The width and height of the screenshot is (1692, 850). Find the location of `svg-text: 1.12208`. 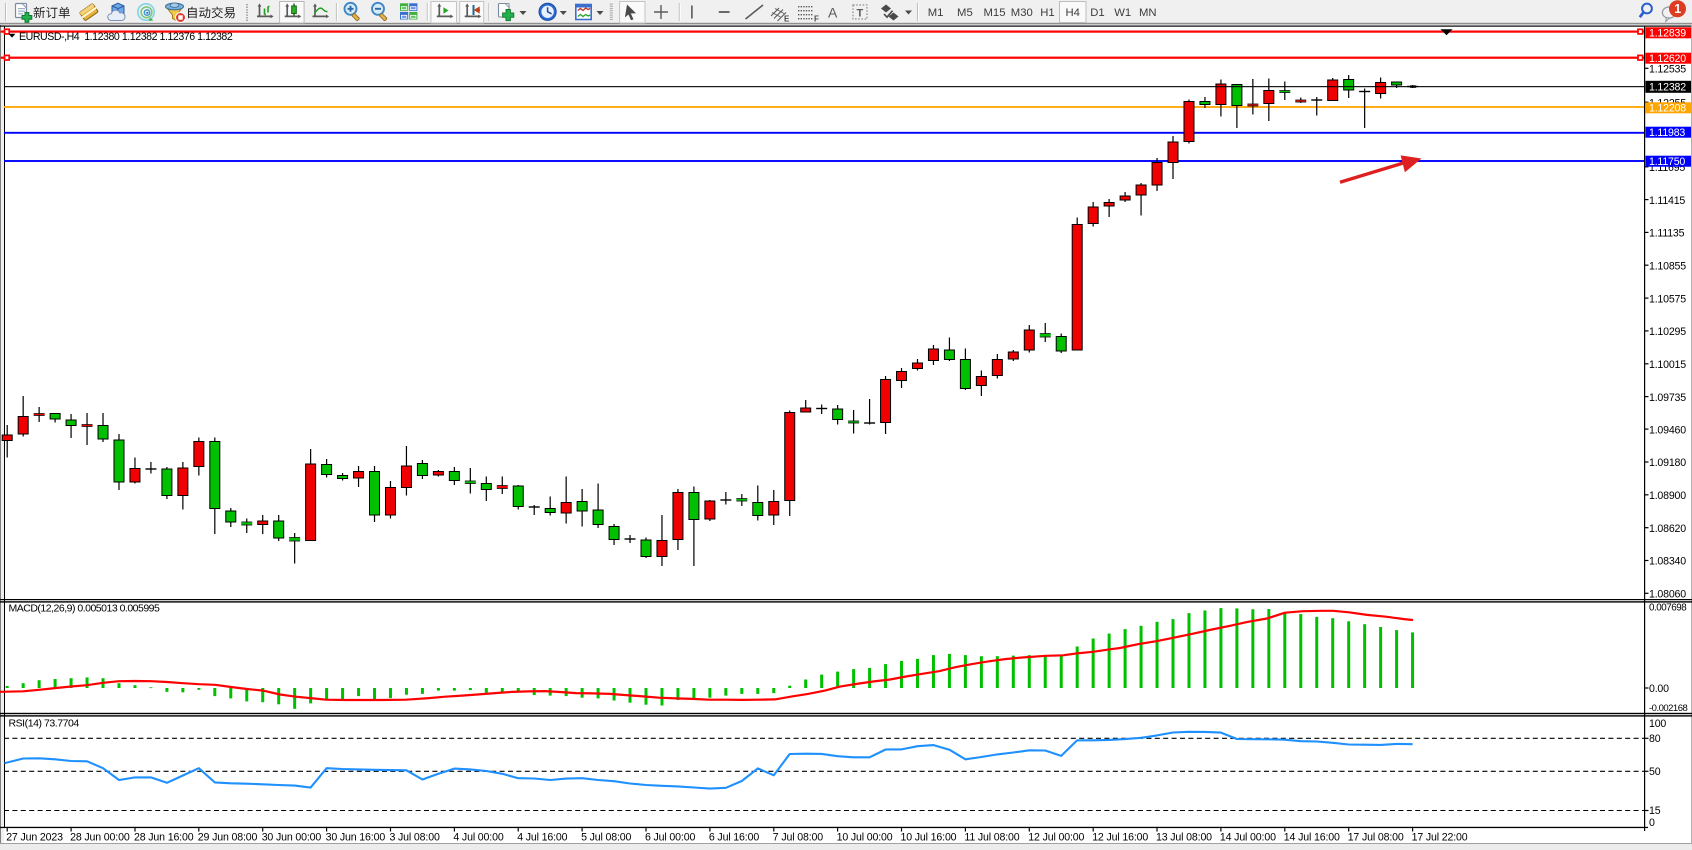

svg-text: 1.12208 is located at coordinates (1667, 108).